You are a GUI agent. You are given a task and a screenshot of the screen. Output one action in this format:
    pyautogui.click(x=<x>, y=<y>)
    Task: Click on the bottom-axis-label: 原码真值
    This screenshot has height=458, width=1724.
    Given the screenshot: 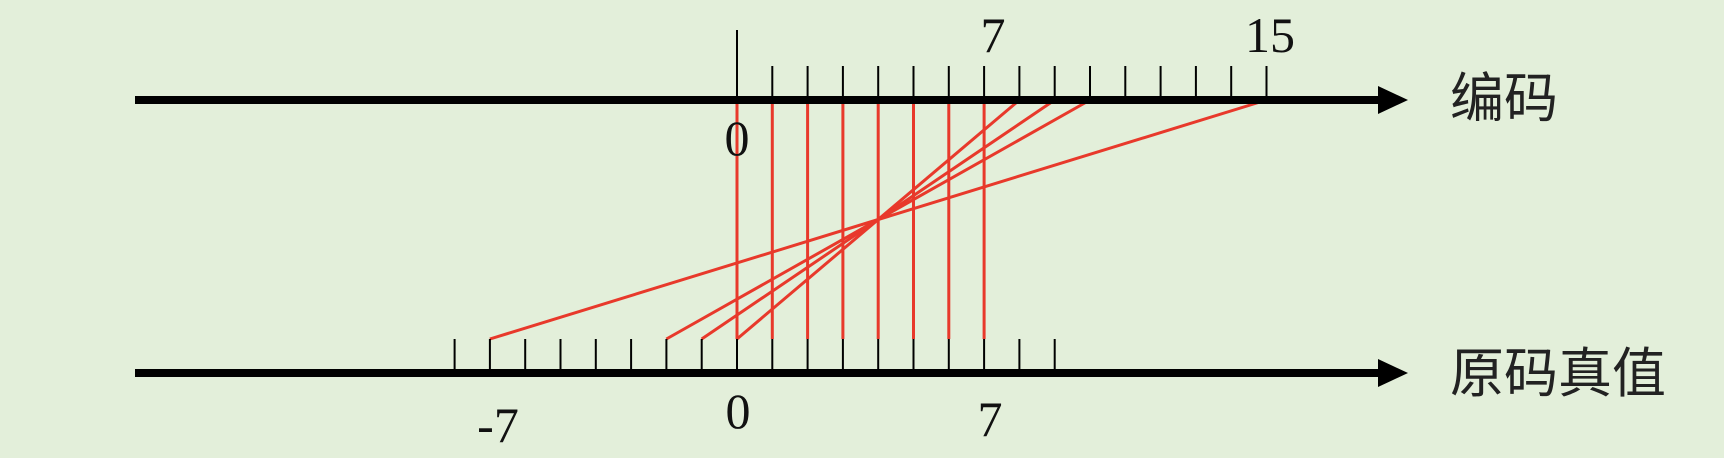 What is the action you would take?
    pyautogui.click(x=1558, y=373)
    